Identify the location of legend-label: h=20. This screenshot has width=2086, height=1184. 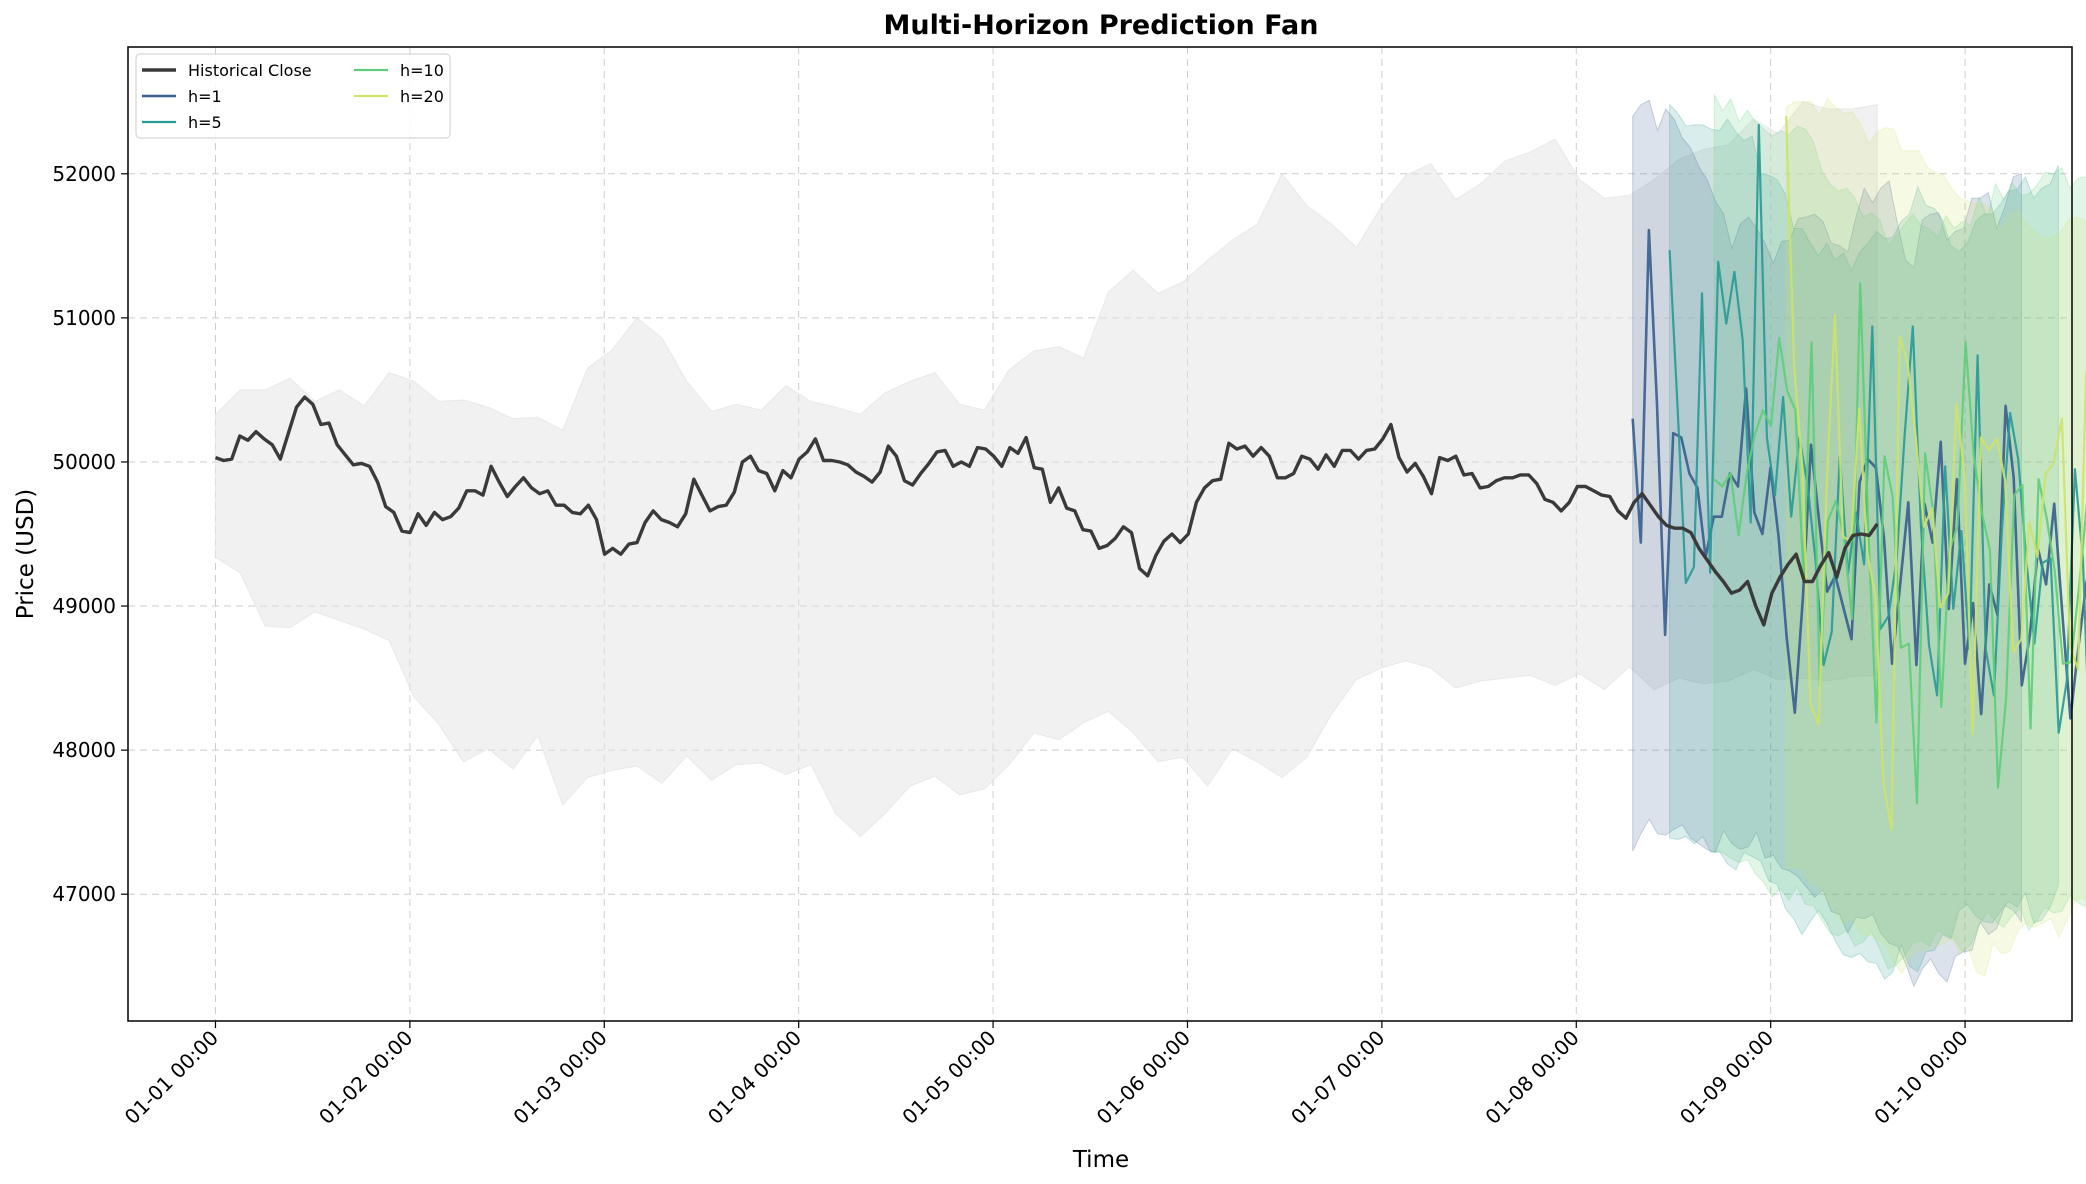
(422, 96).